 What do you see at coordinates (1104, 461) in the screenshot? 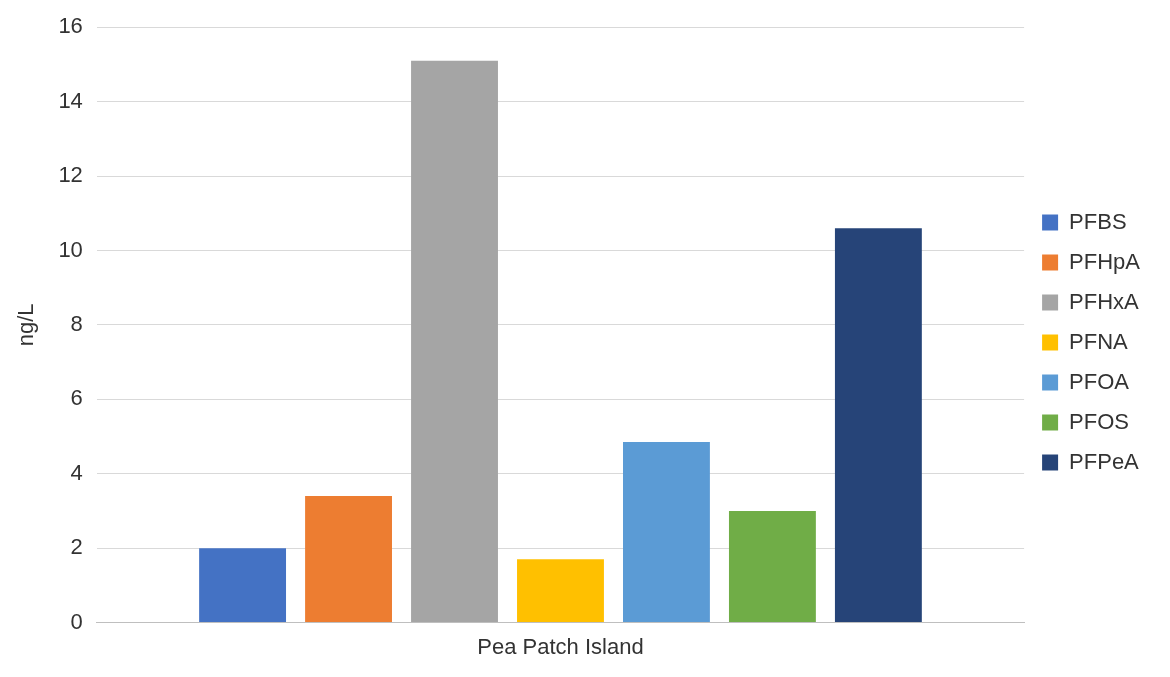
I see `legend-label: PFPeA` at bounding box center [1104, 461].